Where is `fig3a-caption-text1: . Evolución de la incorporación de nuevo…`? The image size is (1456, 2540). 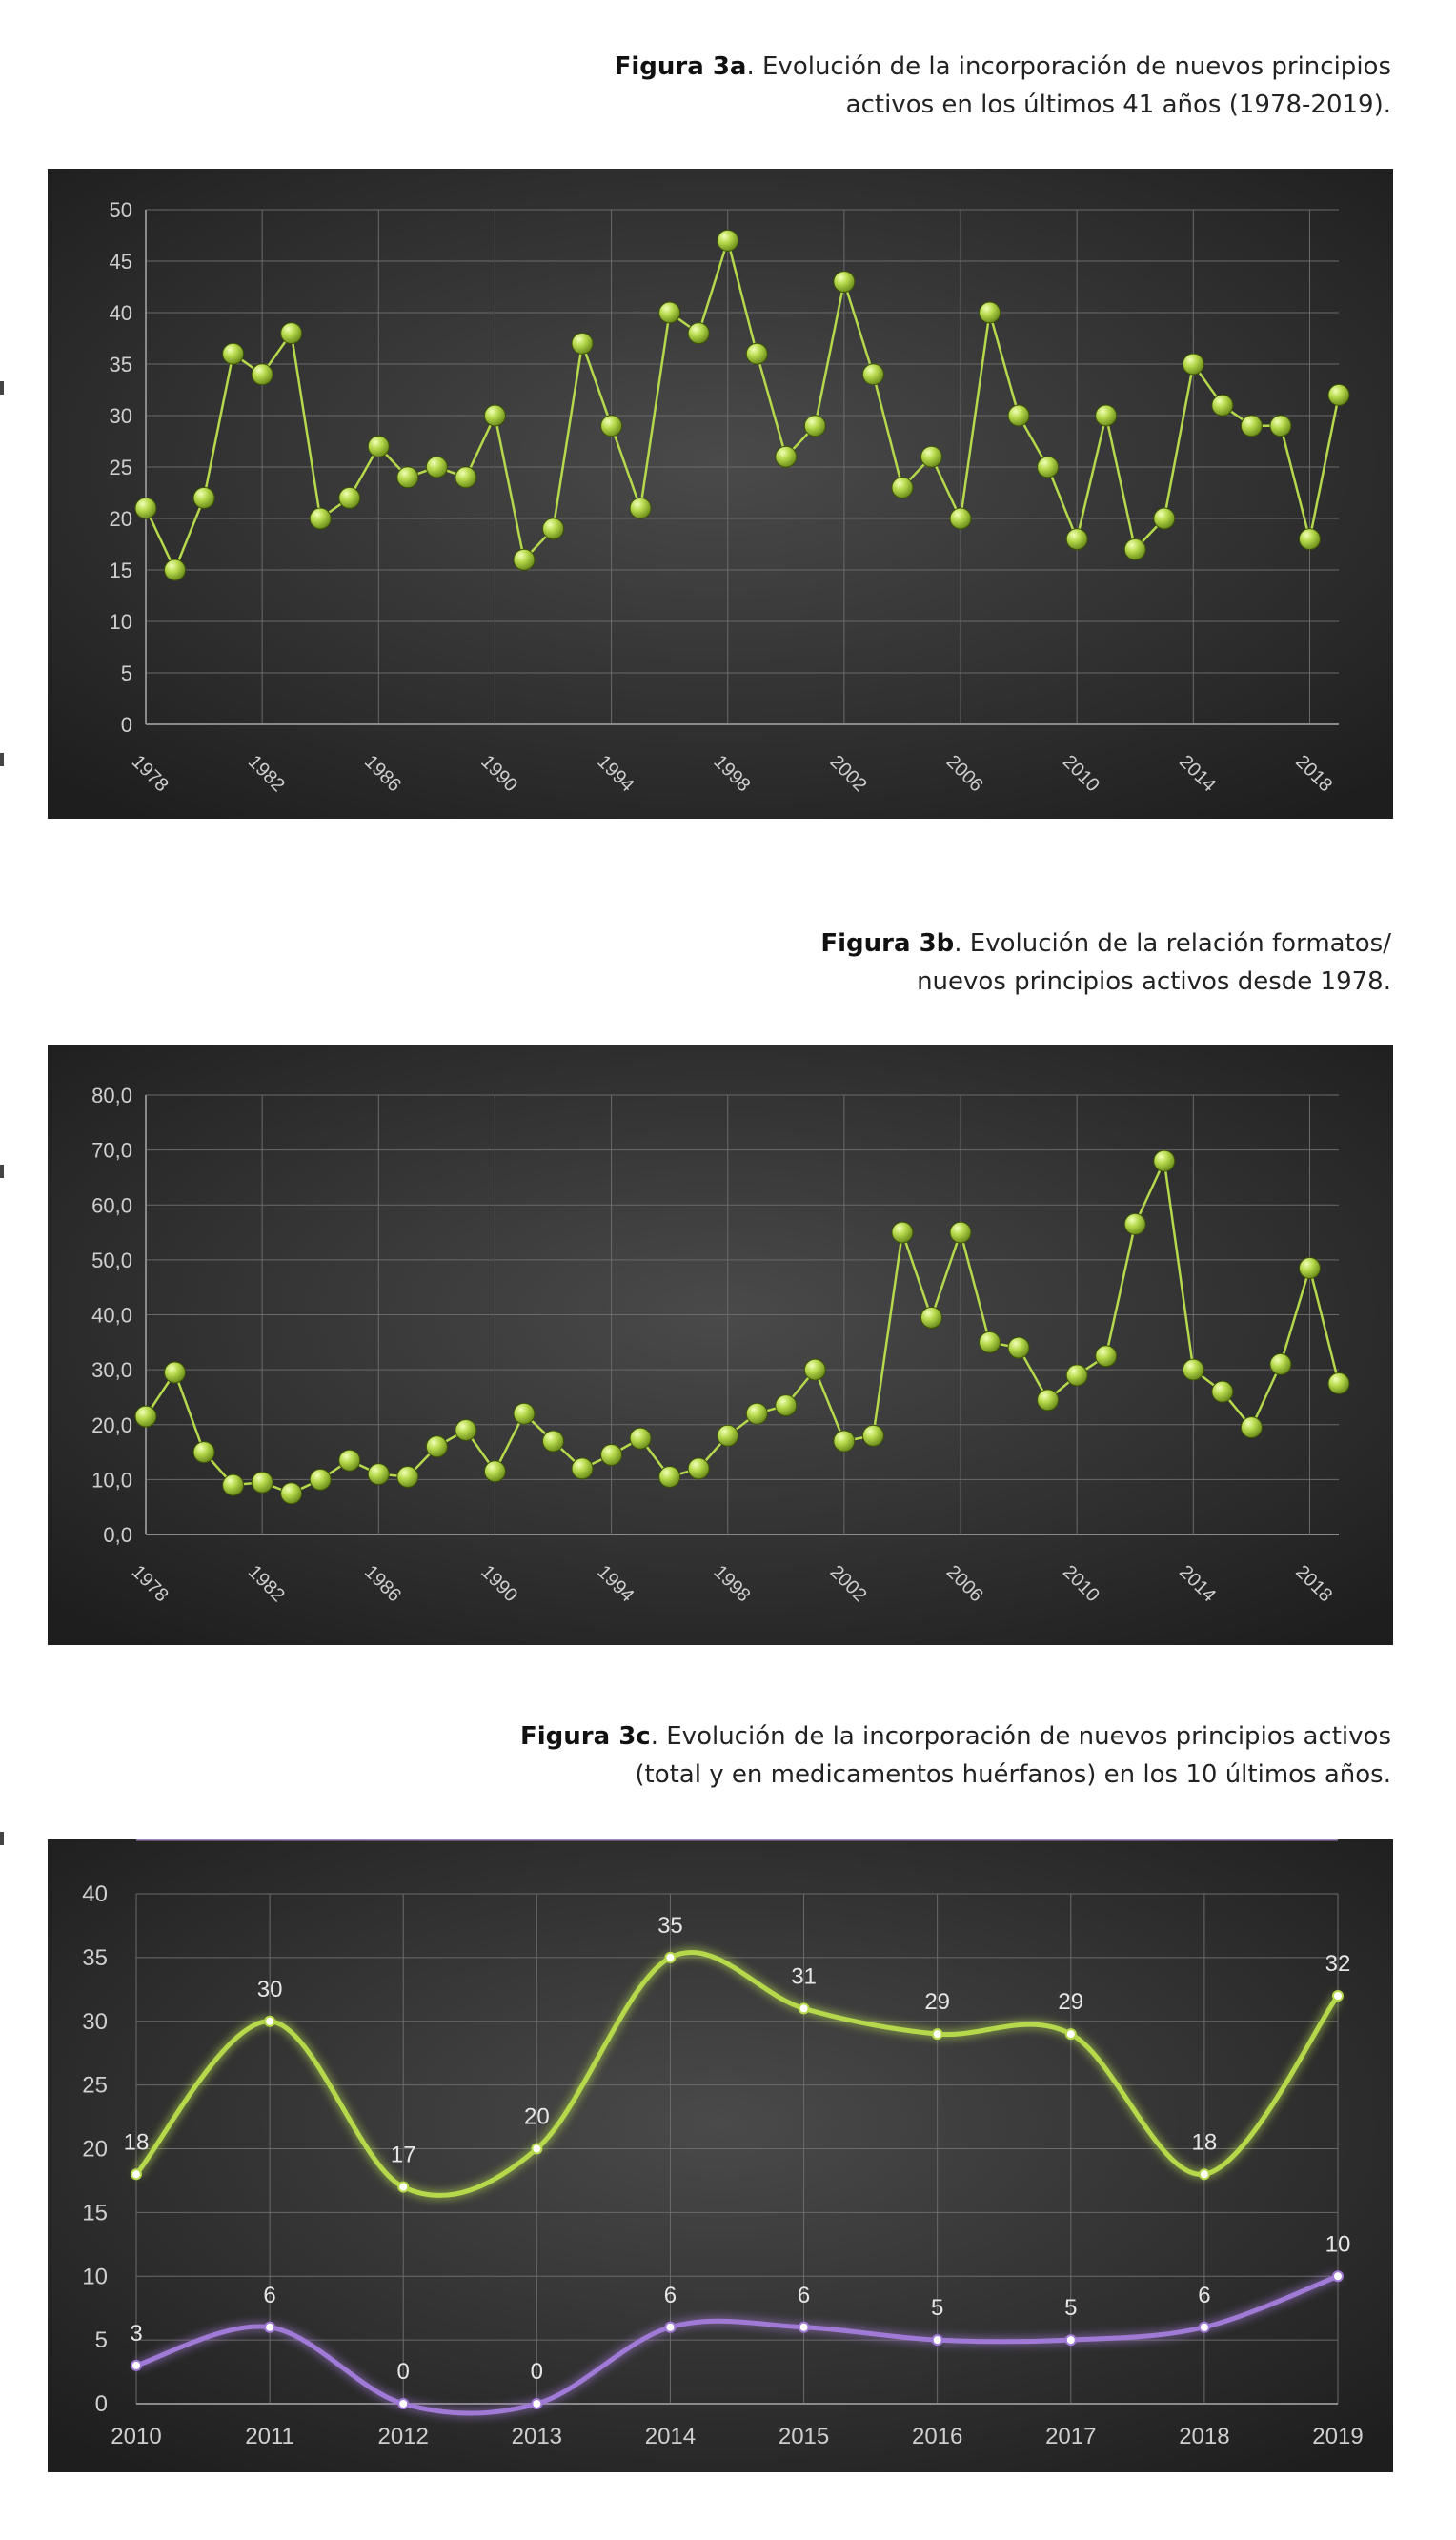 fig3a-caption-text1: . Evolución de la incorporación de nuevo… is located at coordinates (1068, 66).